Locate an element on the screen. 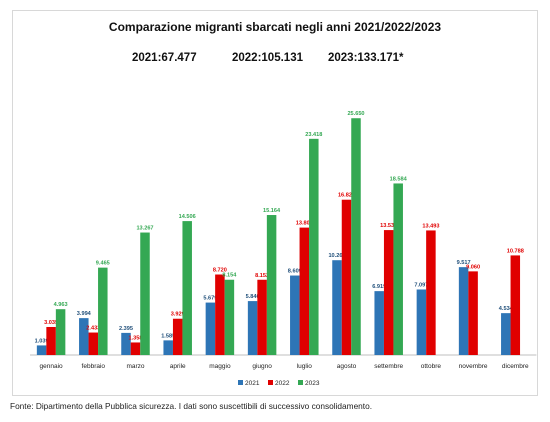 The height and width of the screenshot is (422, 550). bar-2021-agosto is located at coordinates (337, 307).